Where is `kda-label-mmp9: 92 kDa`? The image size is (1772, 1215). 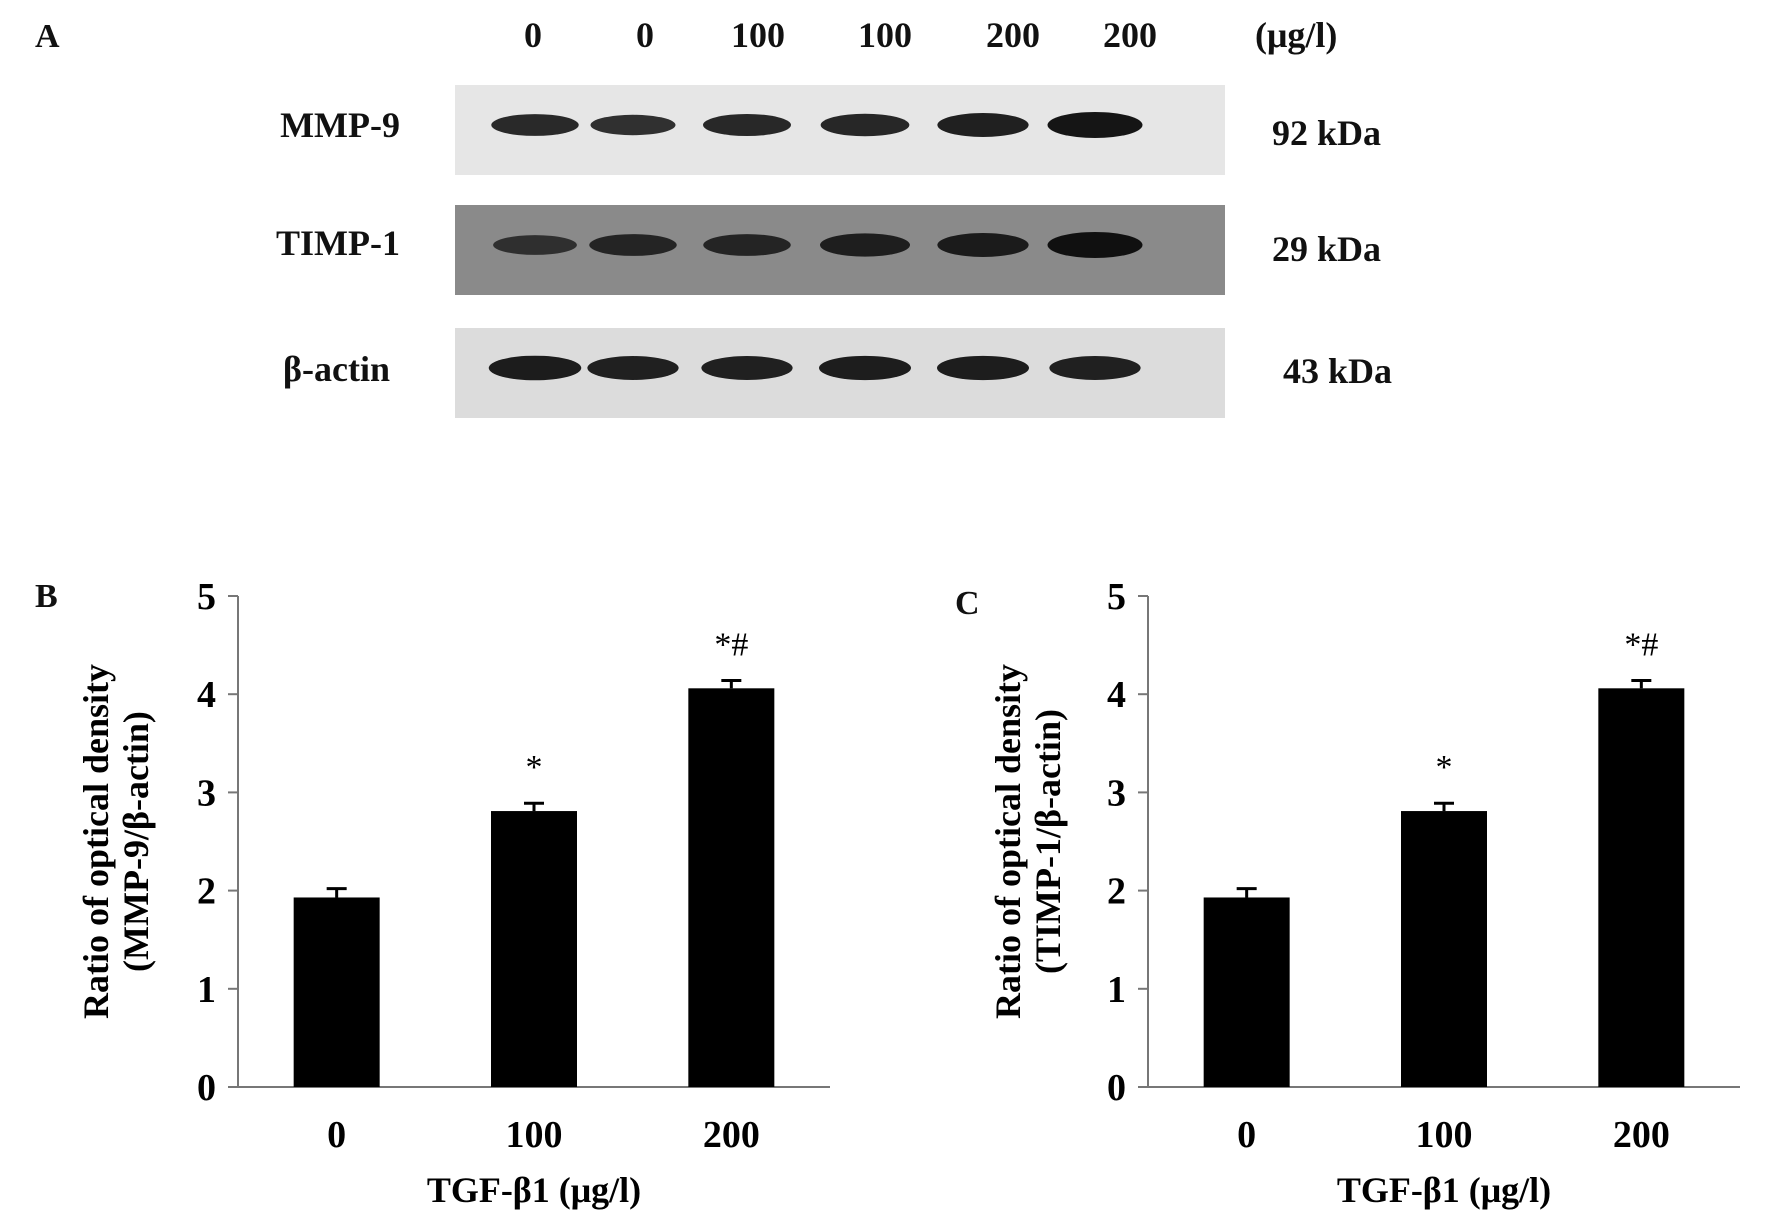
kda-label-mmp9: 92 kDa is located at coordinates (1327, 133).